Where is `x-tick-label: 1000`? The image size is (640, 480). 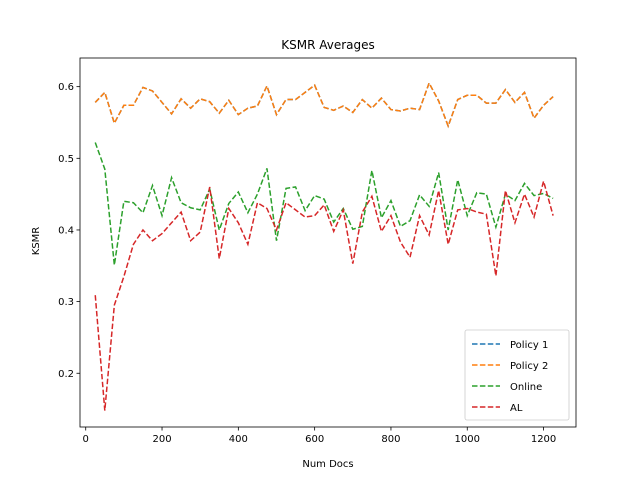 x-tick-label: 1000 is located at coordinates (467, 439).